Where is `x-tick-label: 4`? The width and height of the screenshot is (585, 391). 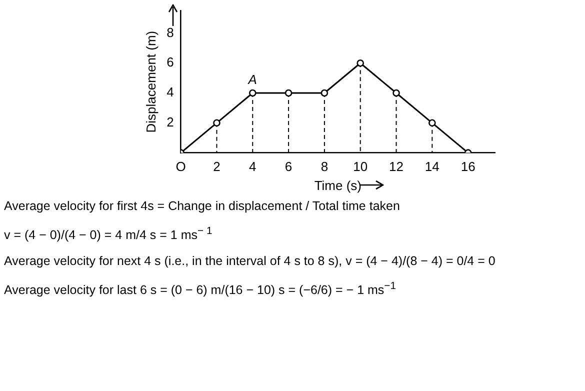
x-tick-label: 4 is located at coordinates (252, 166).